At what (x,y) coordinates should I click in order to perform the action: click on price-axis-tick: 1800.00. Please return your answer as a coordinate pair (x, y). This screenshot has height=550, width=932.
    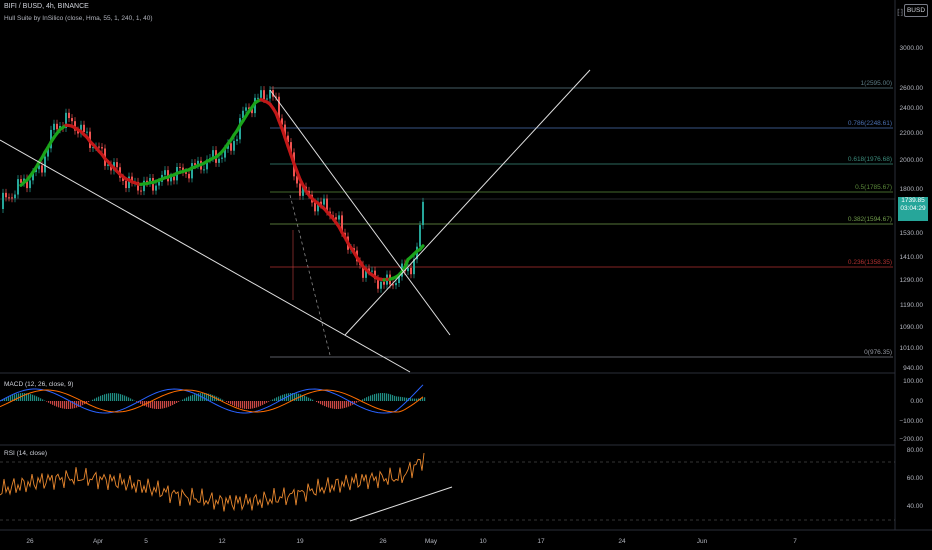
    Looking at the image, I should click on (912, 189).